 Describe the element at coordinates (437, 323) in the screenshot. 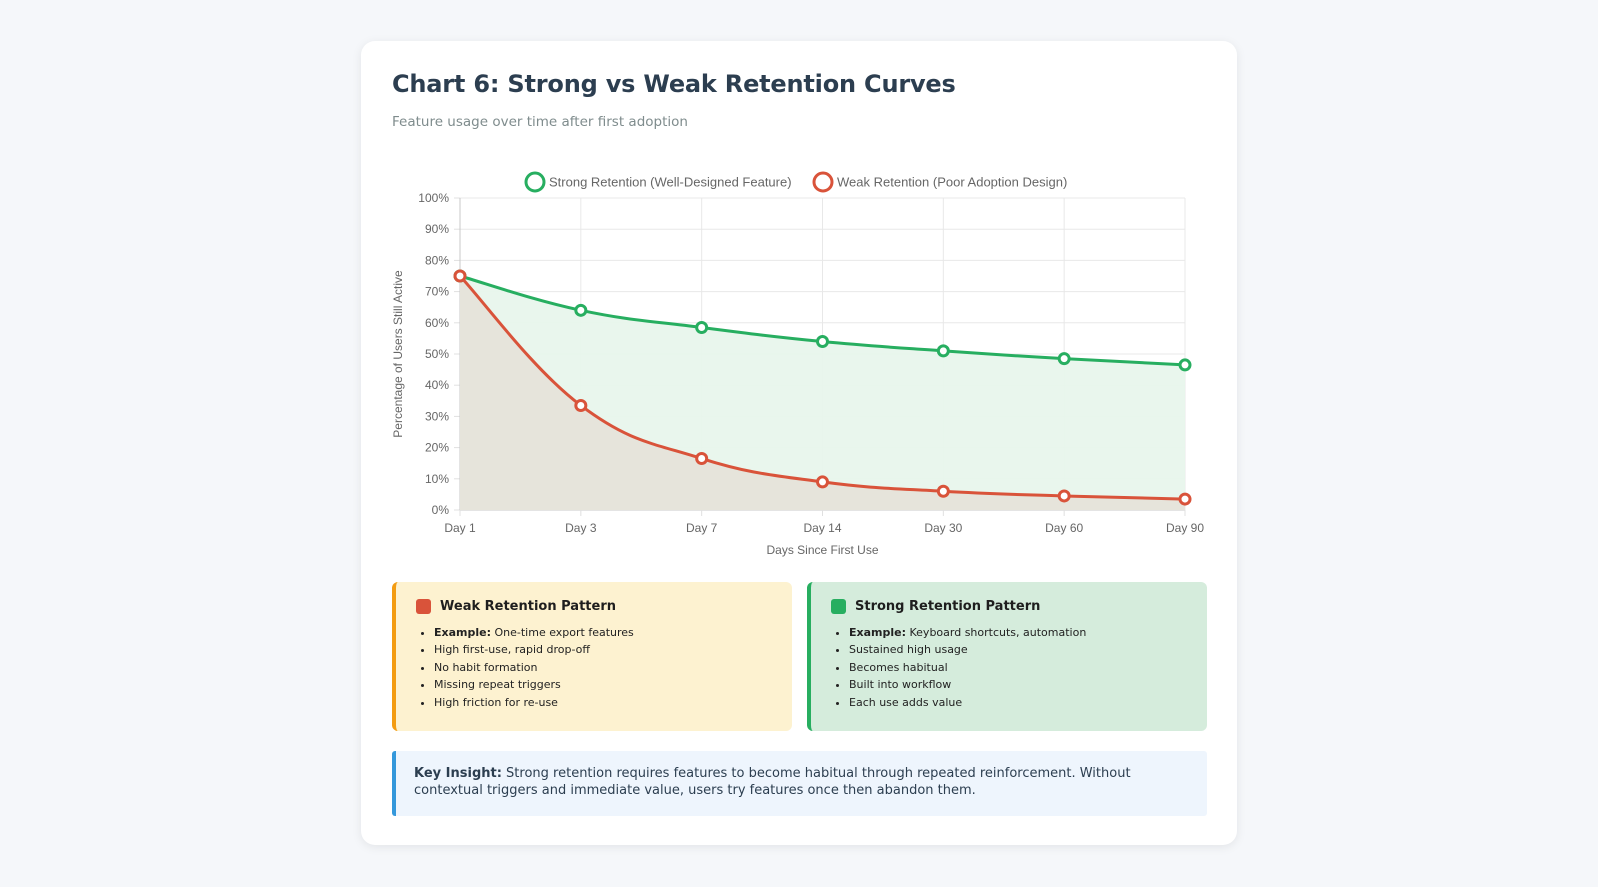

I see `y-tick-label: 60%` at that location.